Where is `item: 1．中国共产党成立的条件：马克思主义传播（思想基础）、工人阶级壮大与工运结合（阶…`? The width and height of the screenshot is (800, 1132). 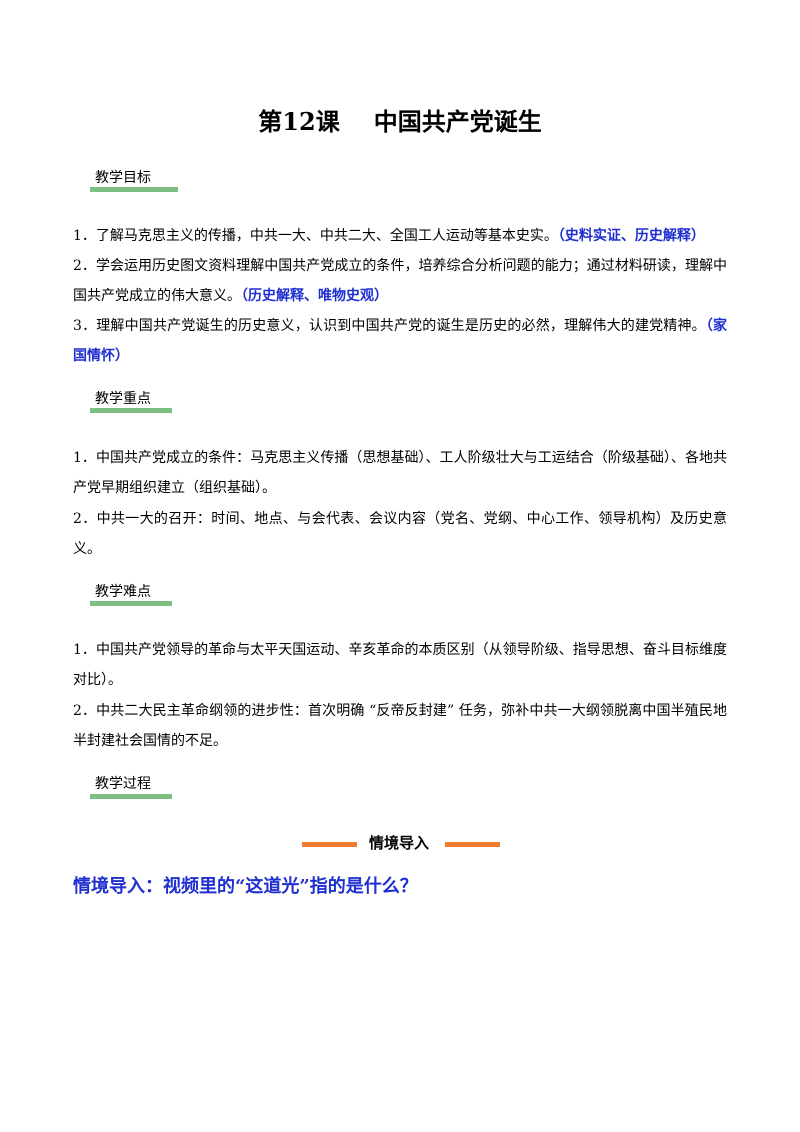
item: 1．中国共产党成立的条件：马克思主义传播（思想基础）、工人阶级壮大与工运结合（阶… is located at coordinates (400, 473).